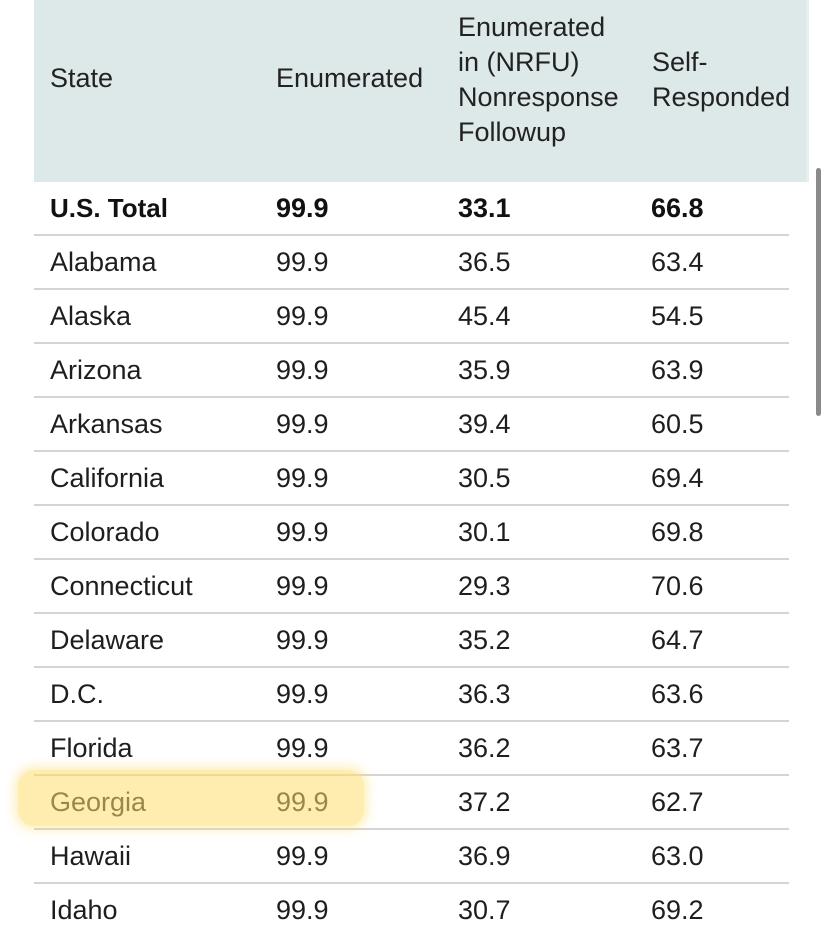  I want to click on cell-self-responded: 54.5, so click(677, 316).